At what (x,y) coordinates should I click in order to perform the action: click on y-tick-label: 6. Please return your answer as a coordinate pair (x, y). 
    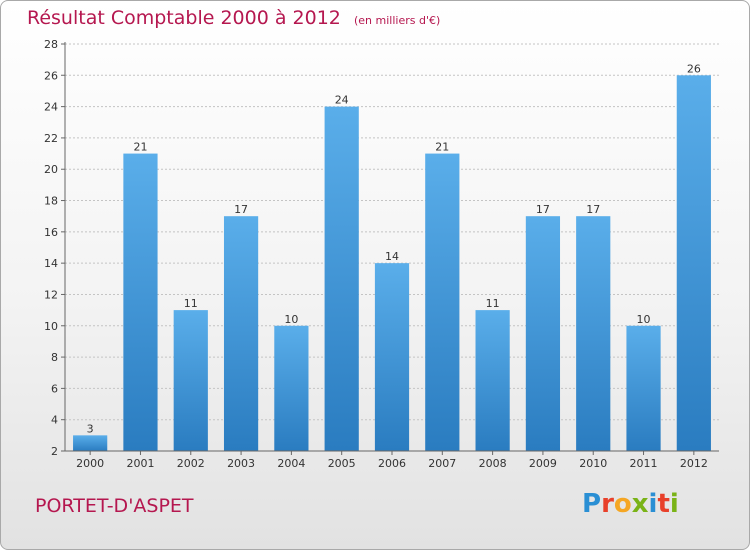
    Looking at the image, I should click on (54, 388).